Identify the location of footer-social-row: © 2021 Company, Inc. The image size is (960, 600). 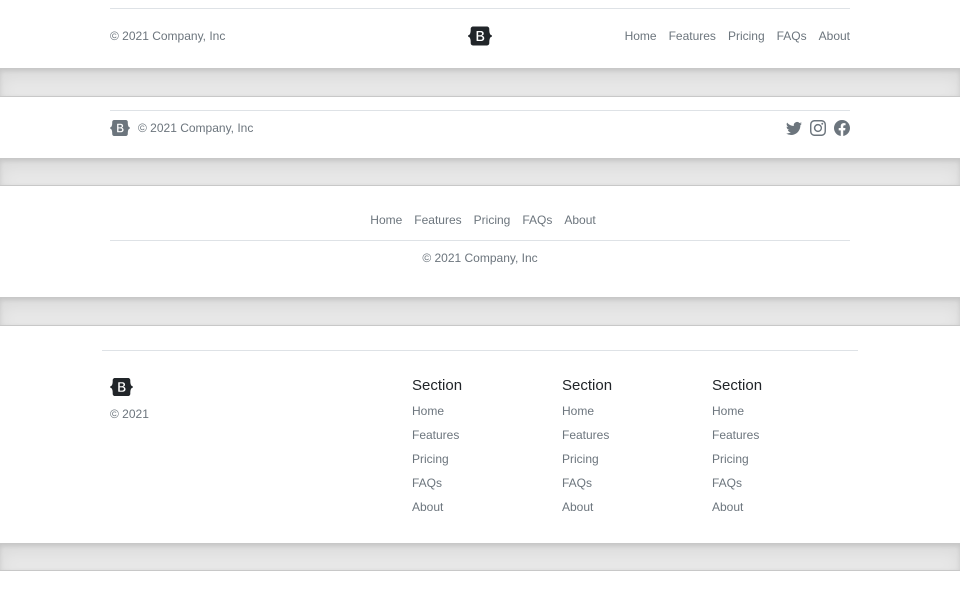
(480, 128).